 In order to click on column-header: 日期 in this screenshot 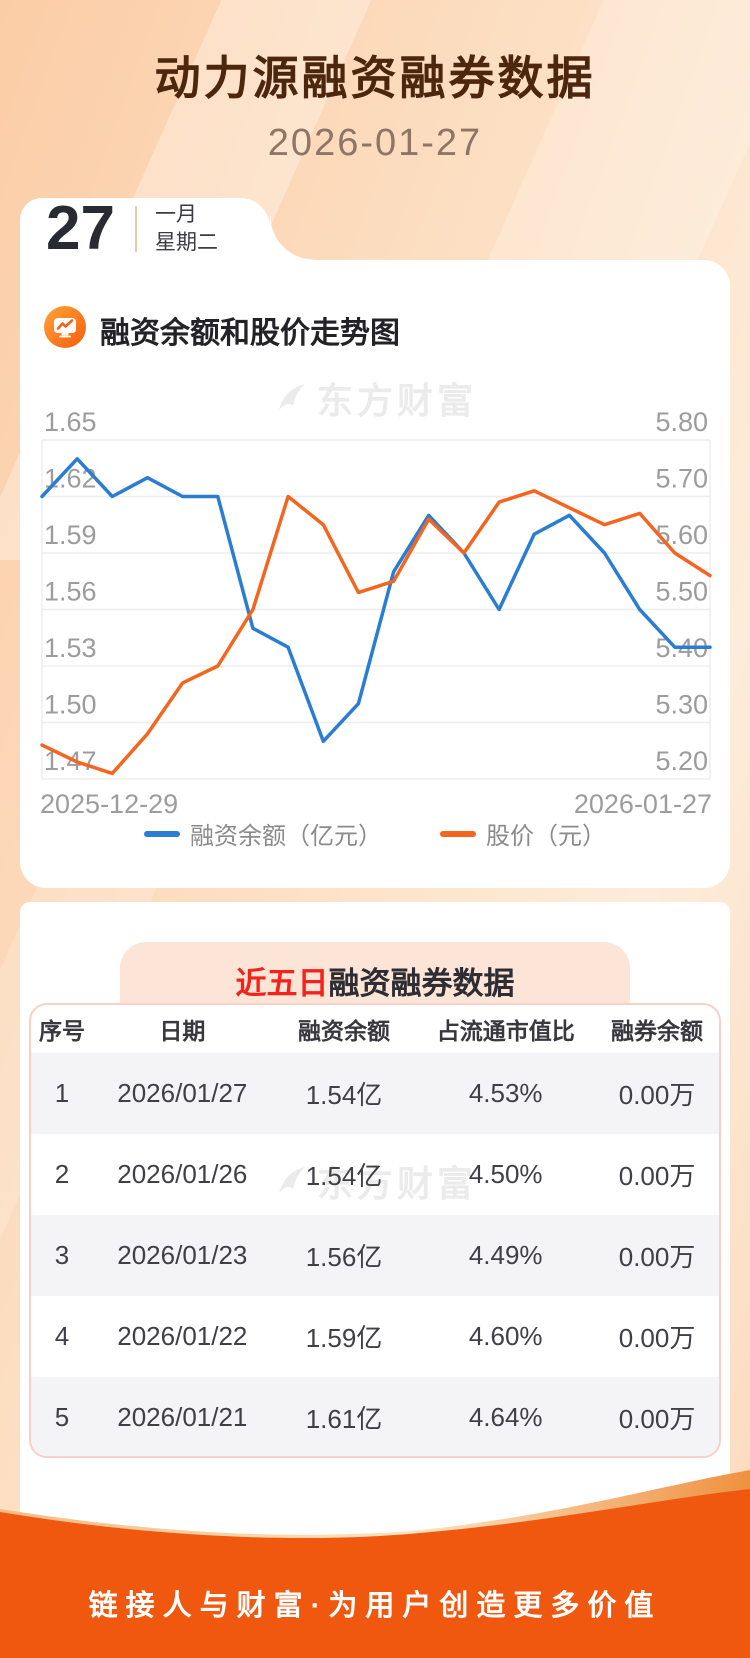, I will do `click(182, 1031)`.